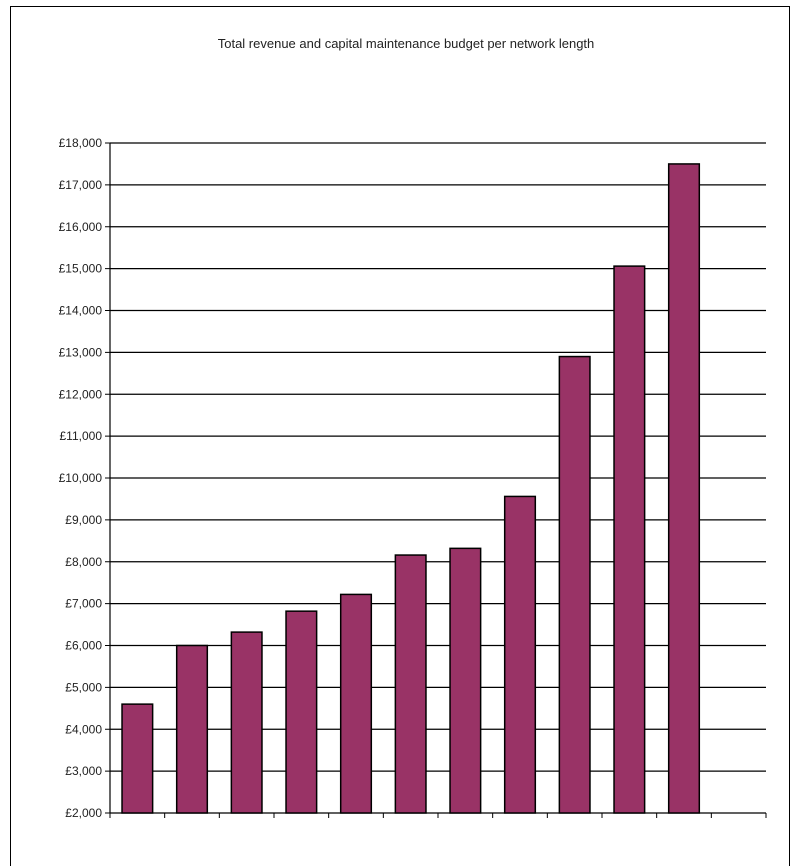 Image resolution: width=792 pixels, height=866 pixels. What do you see at coordinates (81, 143) in the screenshot?
I see `y-tick-label: £18,000` at bounding box center [81, 143].